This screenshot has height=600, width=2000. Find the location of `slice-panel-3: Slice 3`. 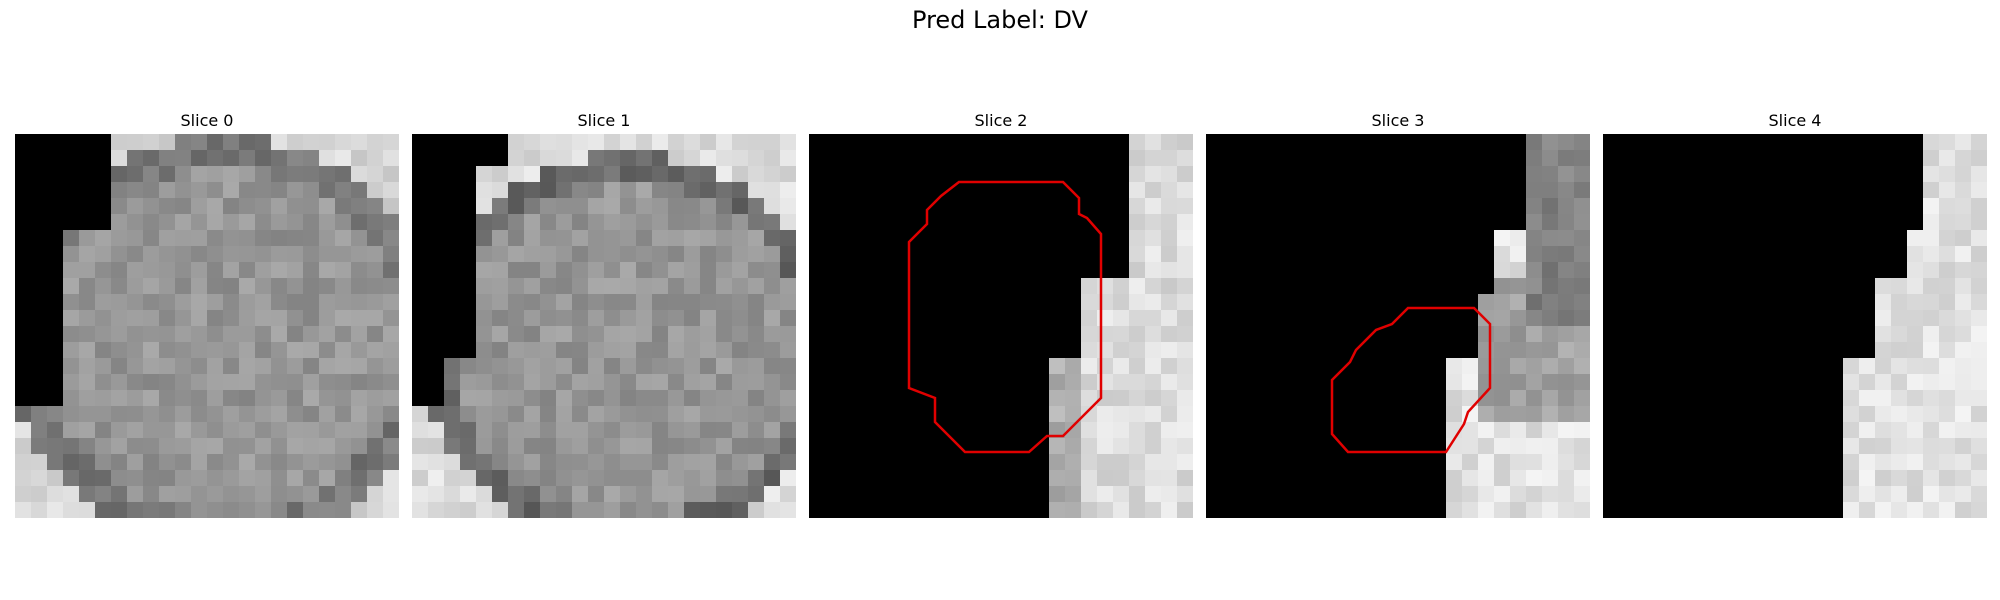

slice-panel-3: Slice 3 is located at coordinates (1398, 313).